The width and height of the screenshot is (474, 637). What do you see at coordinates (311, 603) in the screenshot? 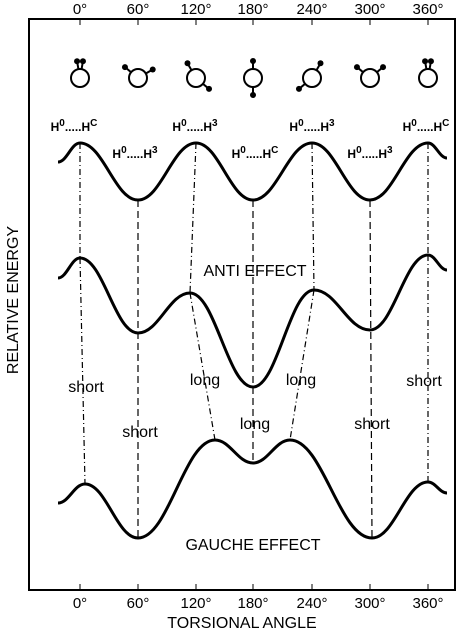
I see `bottom-tick-label: 240°` at bounding box center [311, 603].